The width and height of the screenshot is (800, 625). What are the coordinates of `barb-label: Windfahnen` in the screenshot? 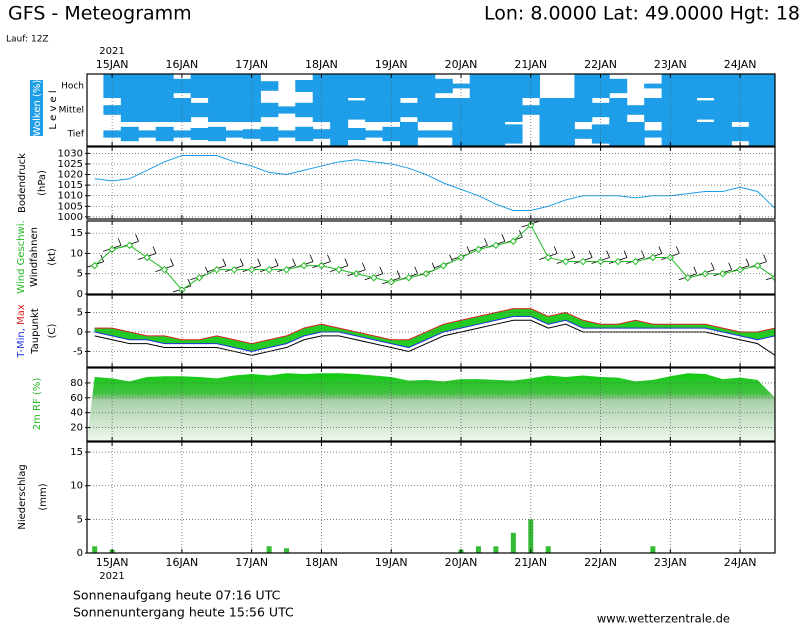 It's located at (34, 257).